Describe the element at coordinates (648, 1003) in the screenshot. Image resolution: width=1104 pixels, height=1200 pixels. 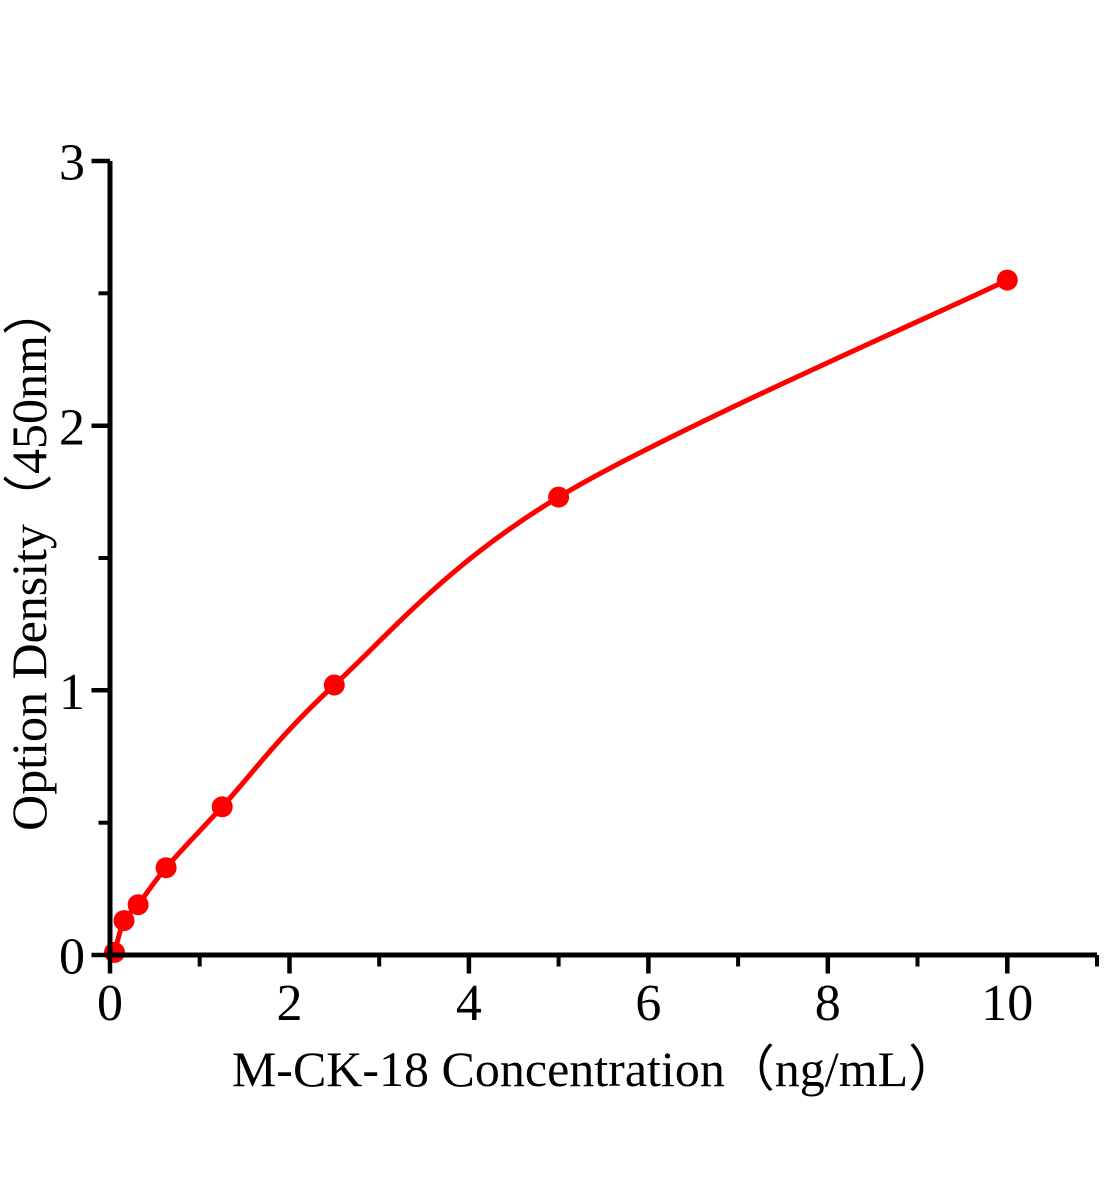
I see `x-tick-label: 6` at that location.